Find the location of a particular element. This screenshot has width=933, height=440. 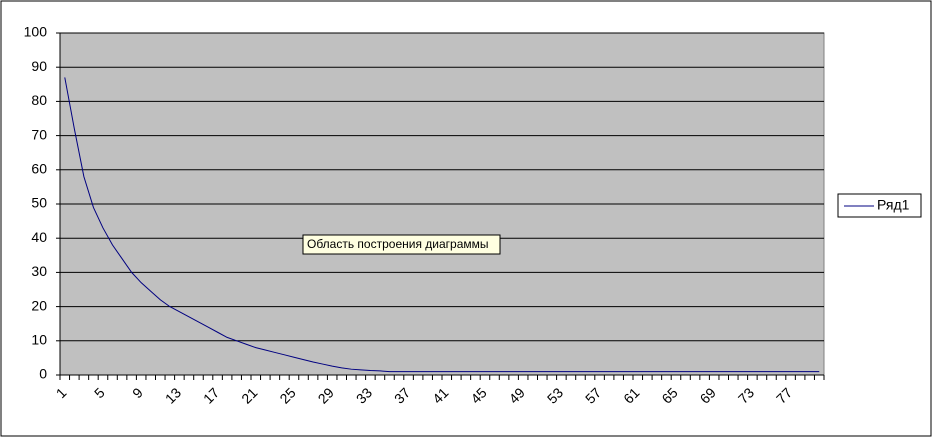

tooltip-box is located at coordinates (401, 244).